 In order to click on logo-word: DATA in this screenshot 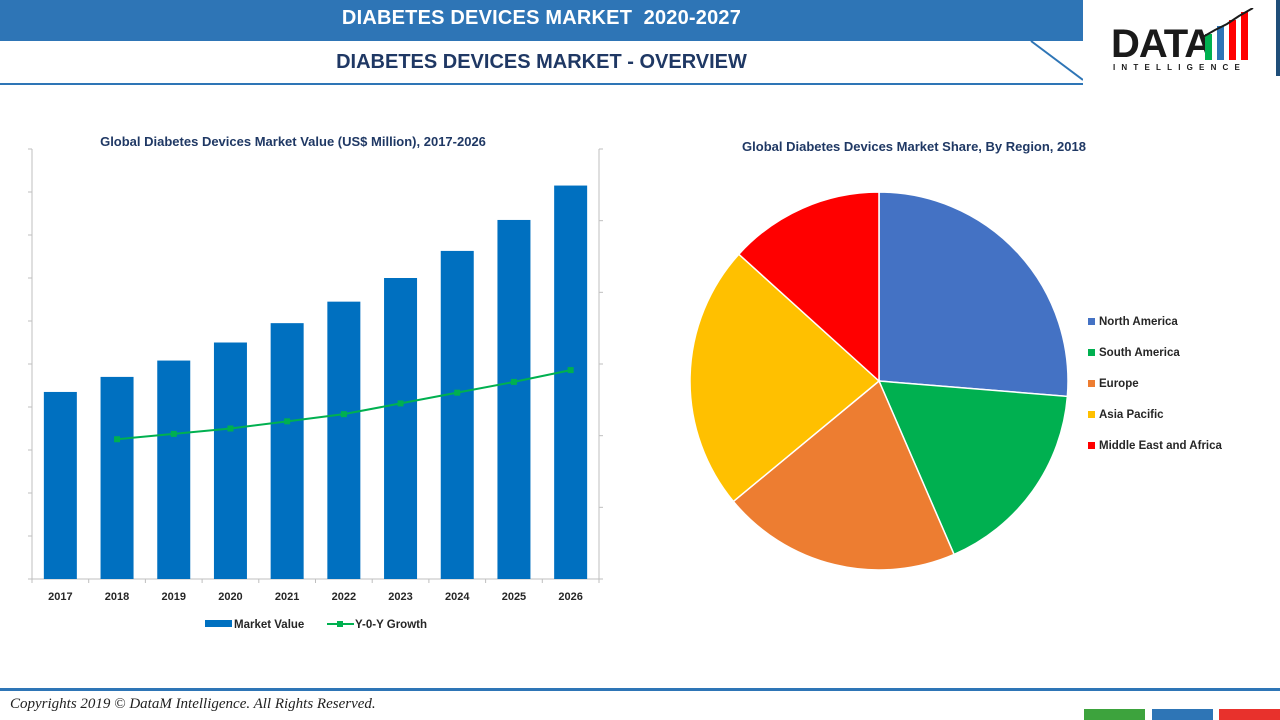, I will do `click(1162, 44)`.